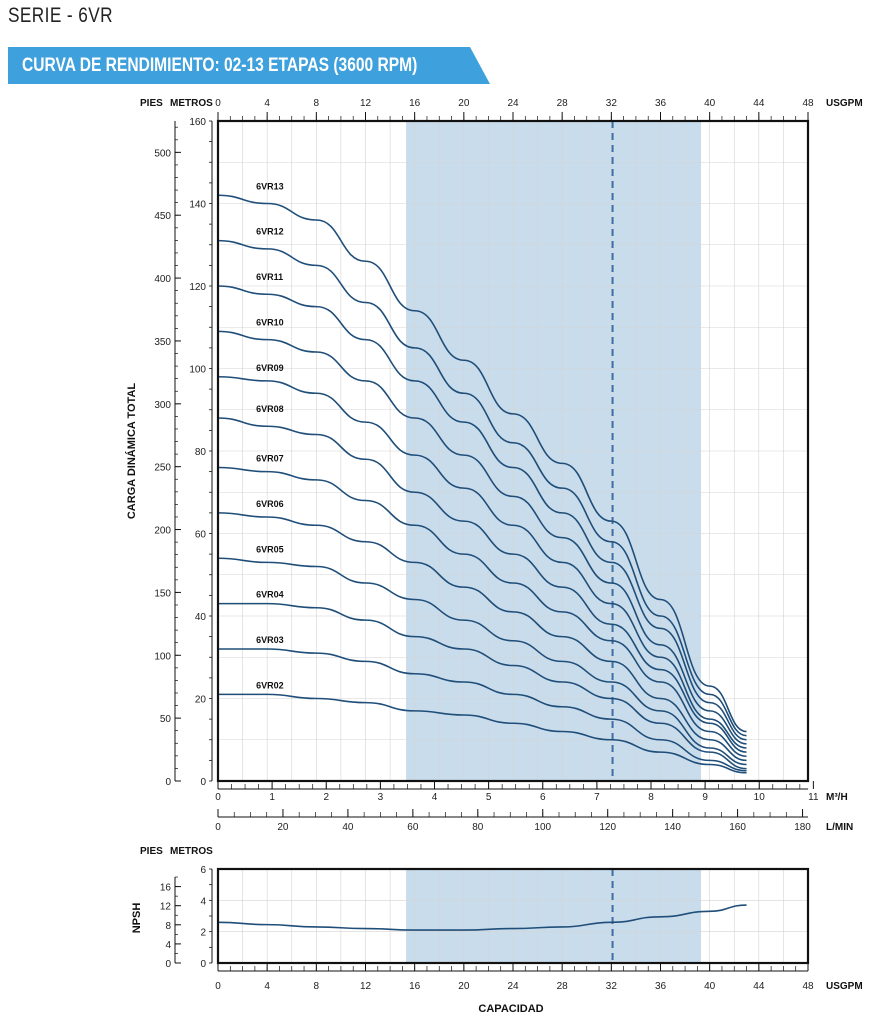  What do you see at coordinates (137, 918) in the screenshot?
I see `npsh-y-axis-title: NPSH` at bounding box center [137, 918].